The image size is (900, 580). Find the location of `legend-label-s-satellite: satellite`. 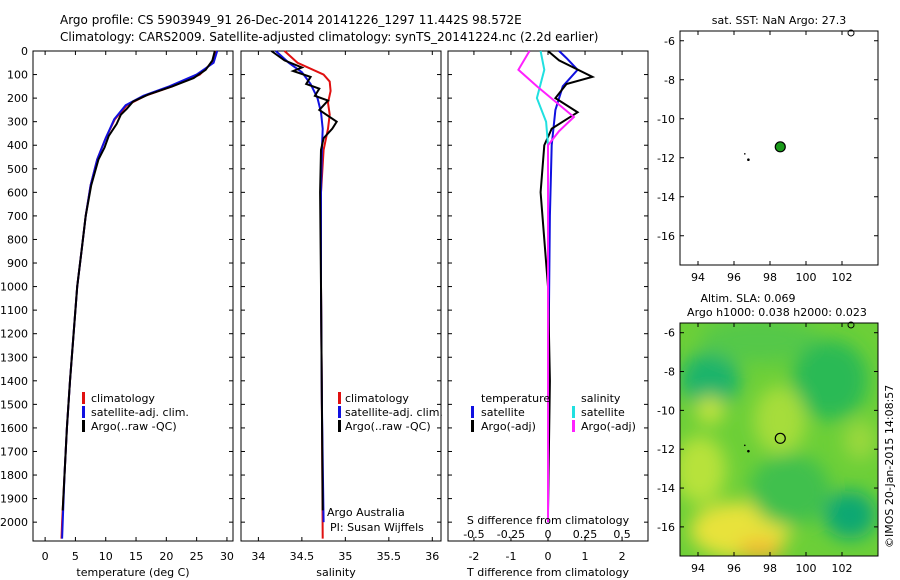

legend-label-s-satellite: satellite is located at coordinates (603, 412).